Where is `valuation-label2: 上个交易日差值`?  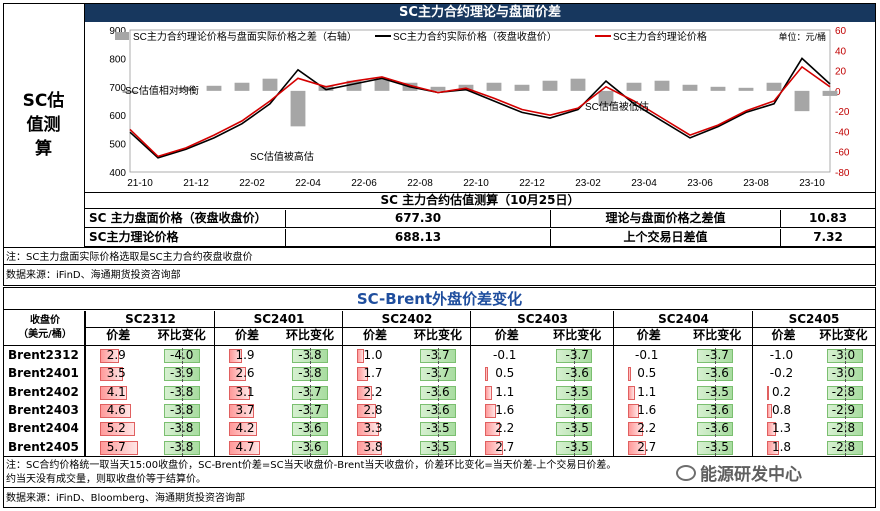 valuation-label2: 上个交易日差值 is located at coordinates (665, 238).